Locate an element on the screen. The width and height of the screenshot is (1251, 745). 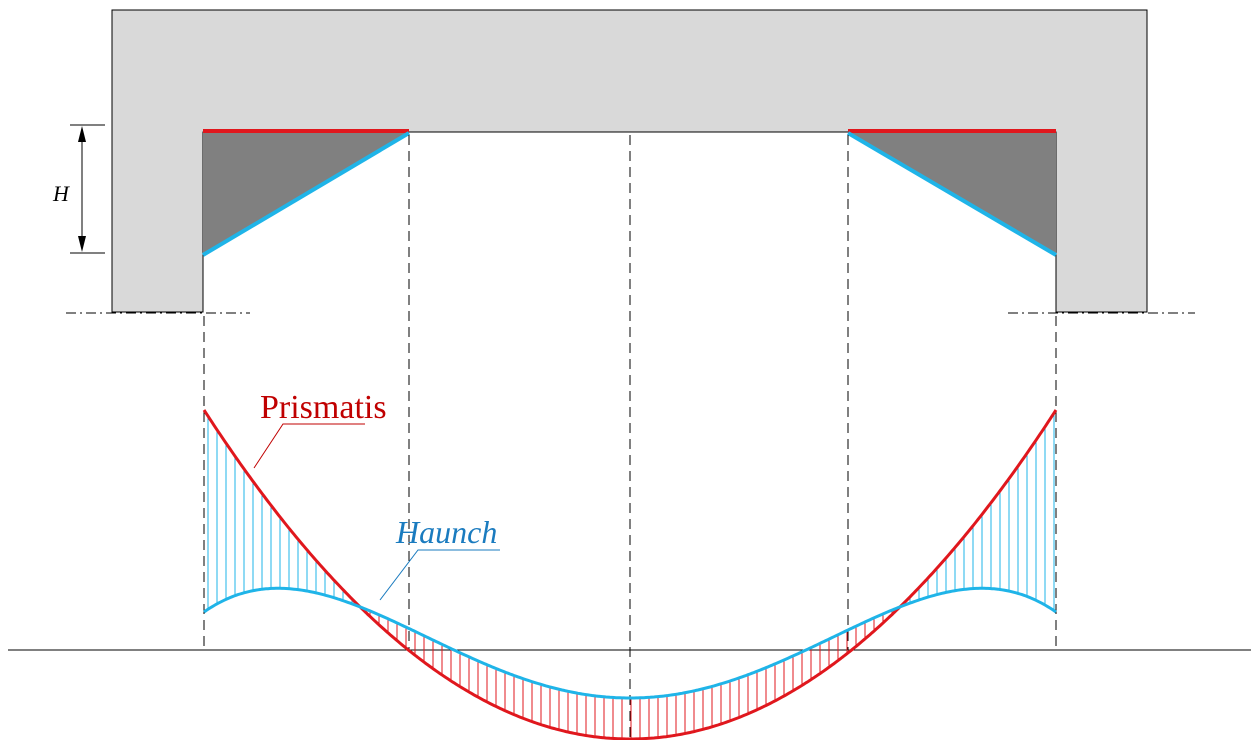
dimension-arrow-bottom is located at coordinates (82, 244).